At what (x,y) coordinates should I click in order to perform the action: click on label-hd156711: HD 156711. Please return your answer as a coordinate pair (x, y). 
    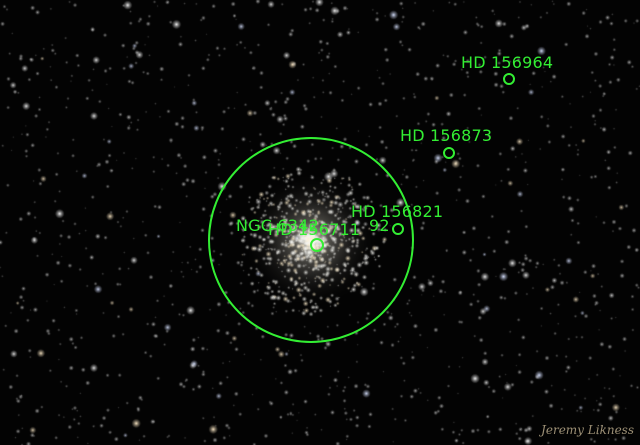
    Looking at the image, I should click on (314, 229).